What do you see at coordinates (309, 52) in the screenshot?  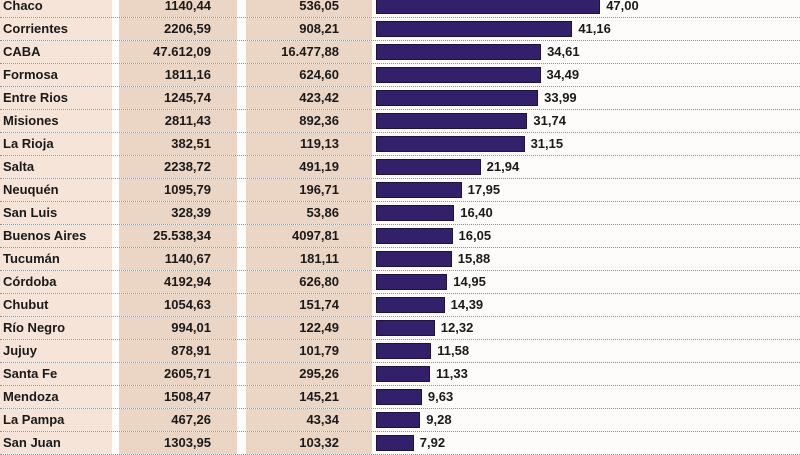 I see `value-col2: 16.477,88` at bounding box center [309, 52].